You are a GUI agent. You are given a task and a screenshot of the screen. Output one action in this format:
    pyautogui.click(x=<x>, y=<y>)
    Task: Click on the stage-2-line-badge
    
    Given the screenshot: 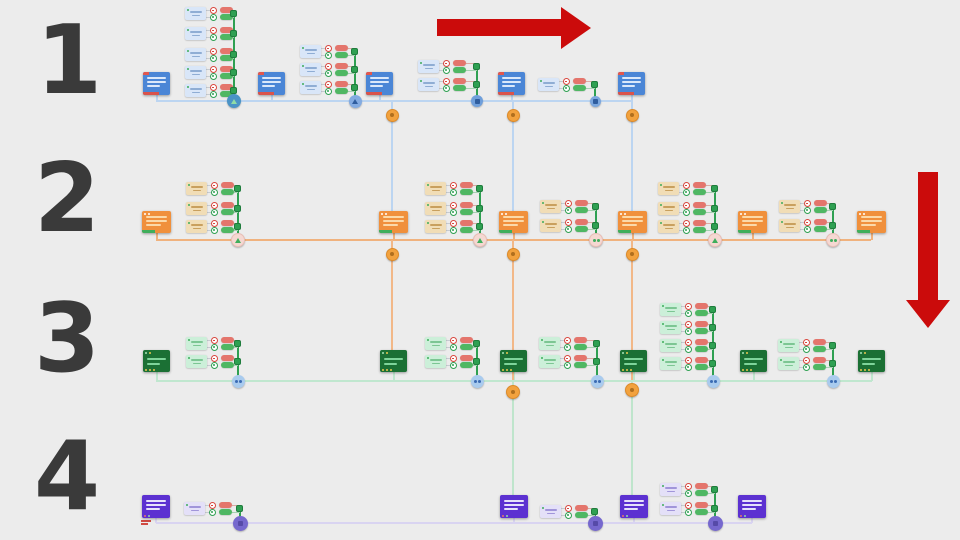 What is the action you would take?
    pyautogui.click(x=596, y=240)
    